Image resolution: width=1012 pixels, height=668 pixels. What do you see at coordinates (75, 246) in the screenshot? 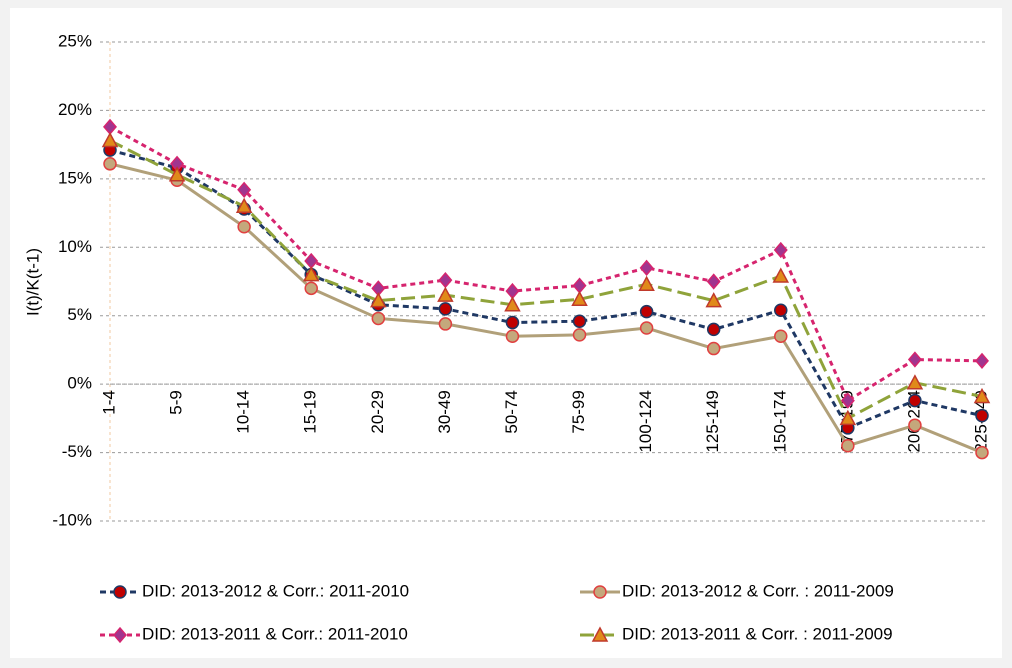
I see `y-tick-label: 10%` at bounding box center [75, 246].